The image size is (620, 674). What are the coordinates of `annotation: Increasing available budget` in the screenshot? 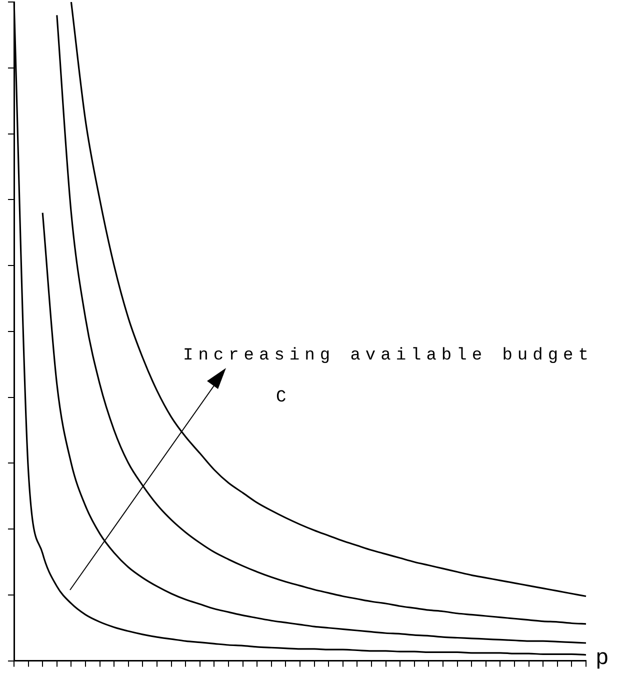 It's located at (388, 356).